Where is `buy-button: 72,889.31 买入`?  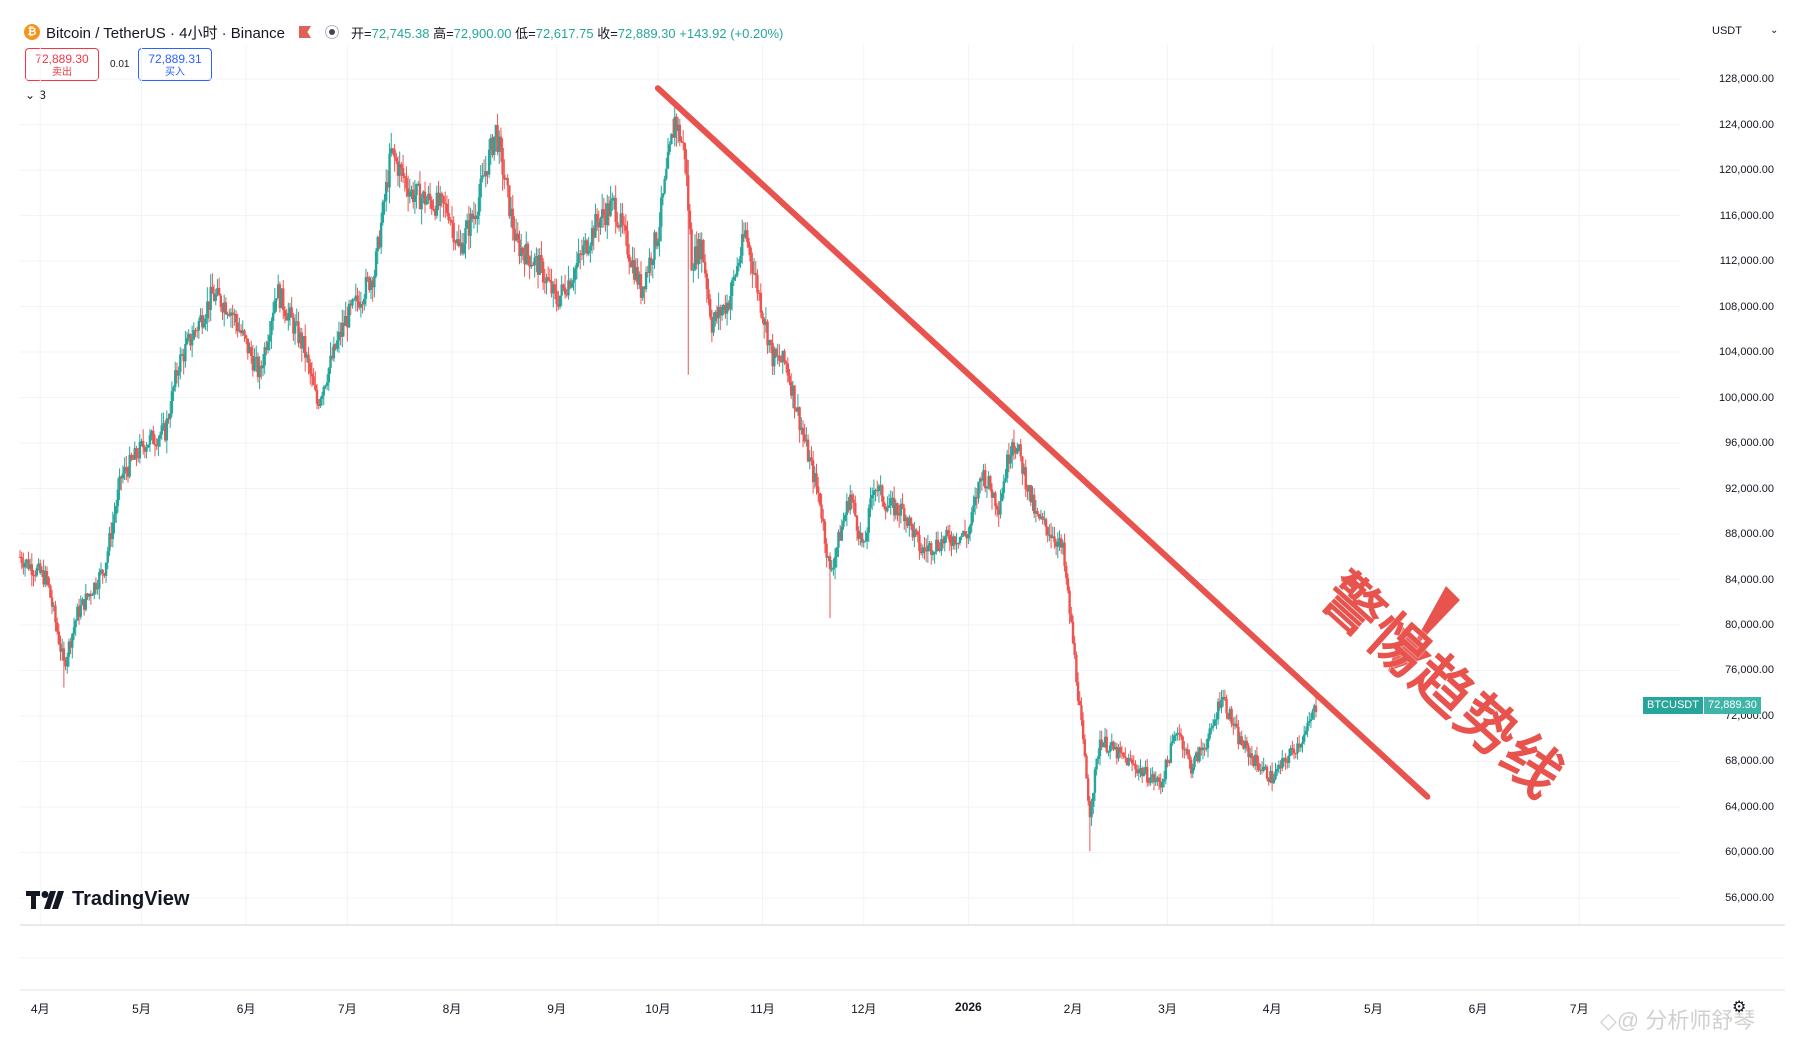
buy-button: 72,889.31 买入 is located at coordinates (175, 64).